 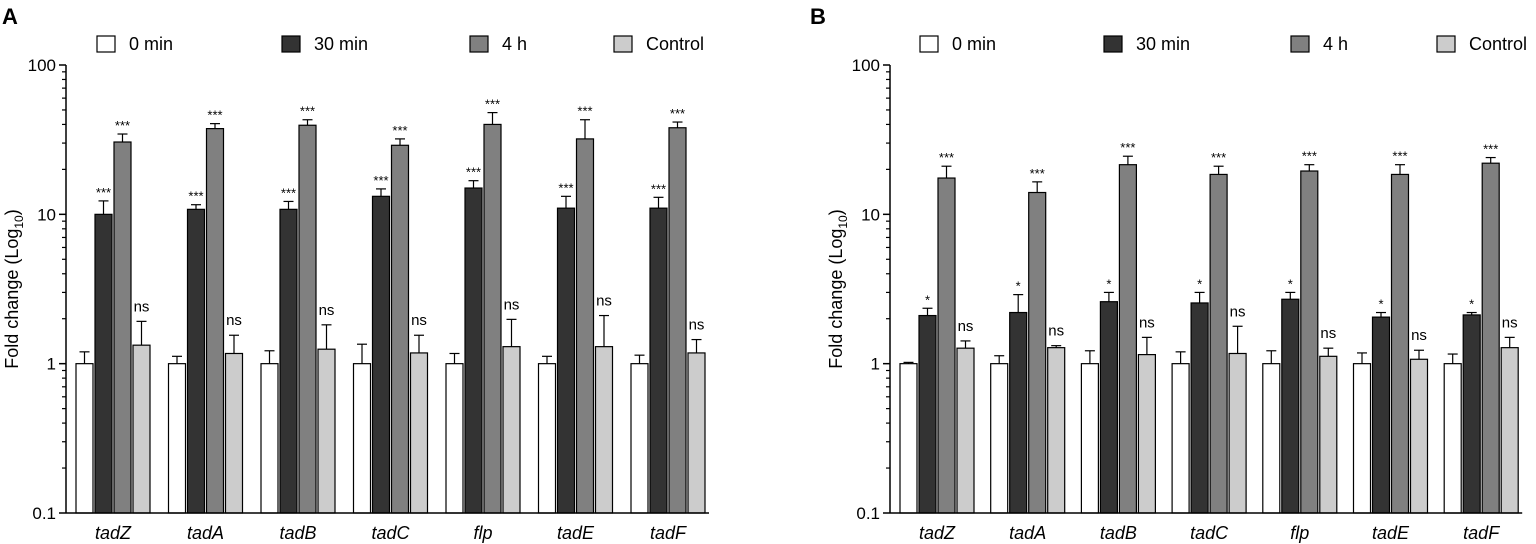 What do you see at coordinates (10, 16) in the screenshot?
I see `panel-letter: A` at bounding box center [10, 16].